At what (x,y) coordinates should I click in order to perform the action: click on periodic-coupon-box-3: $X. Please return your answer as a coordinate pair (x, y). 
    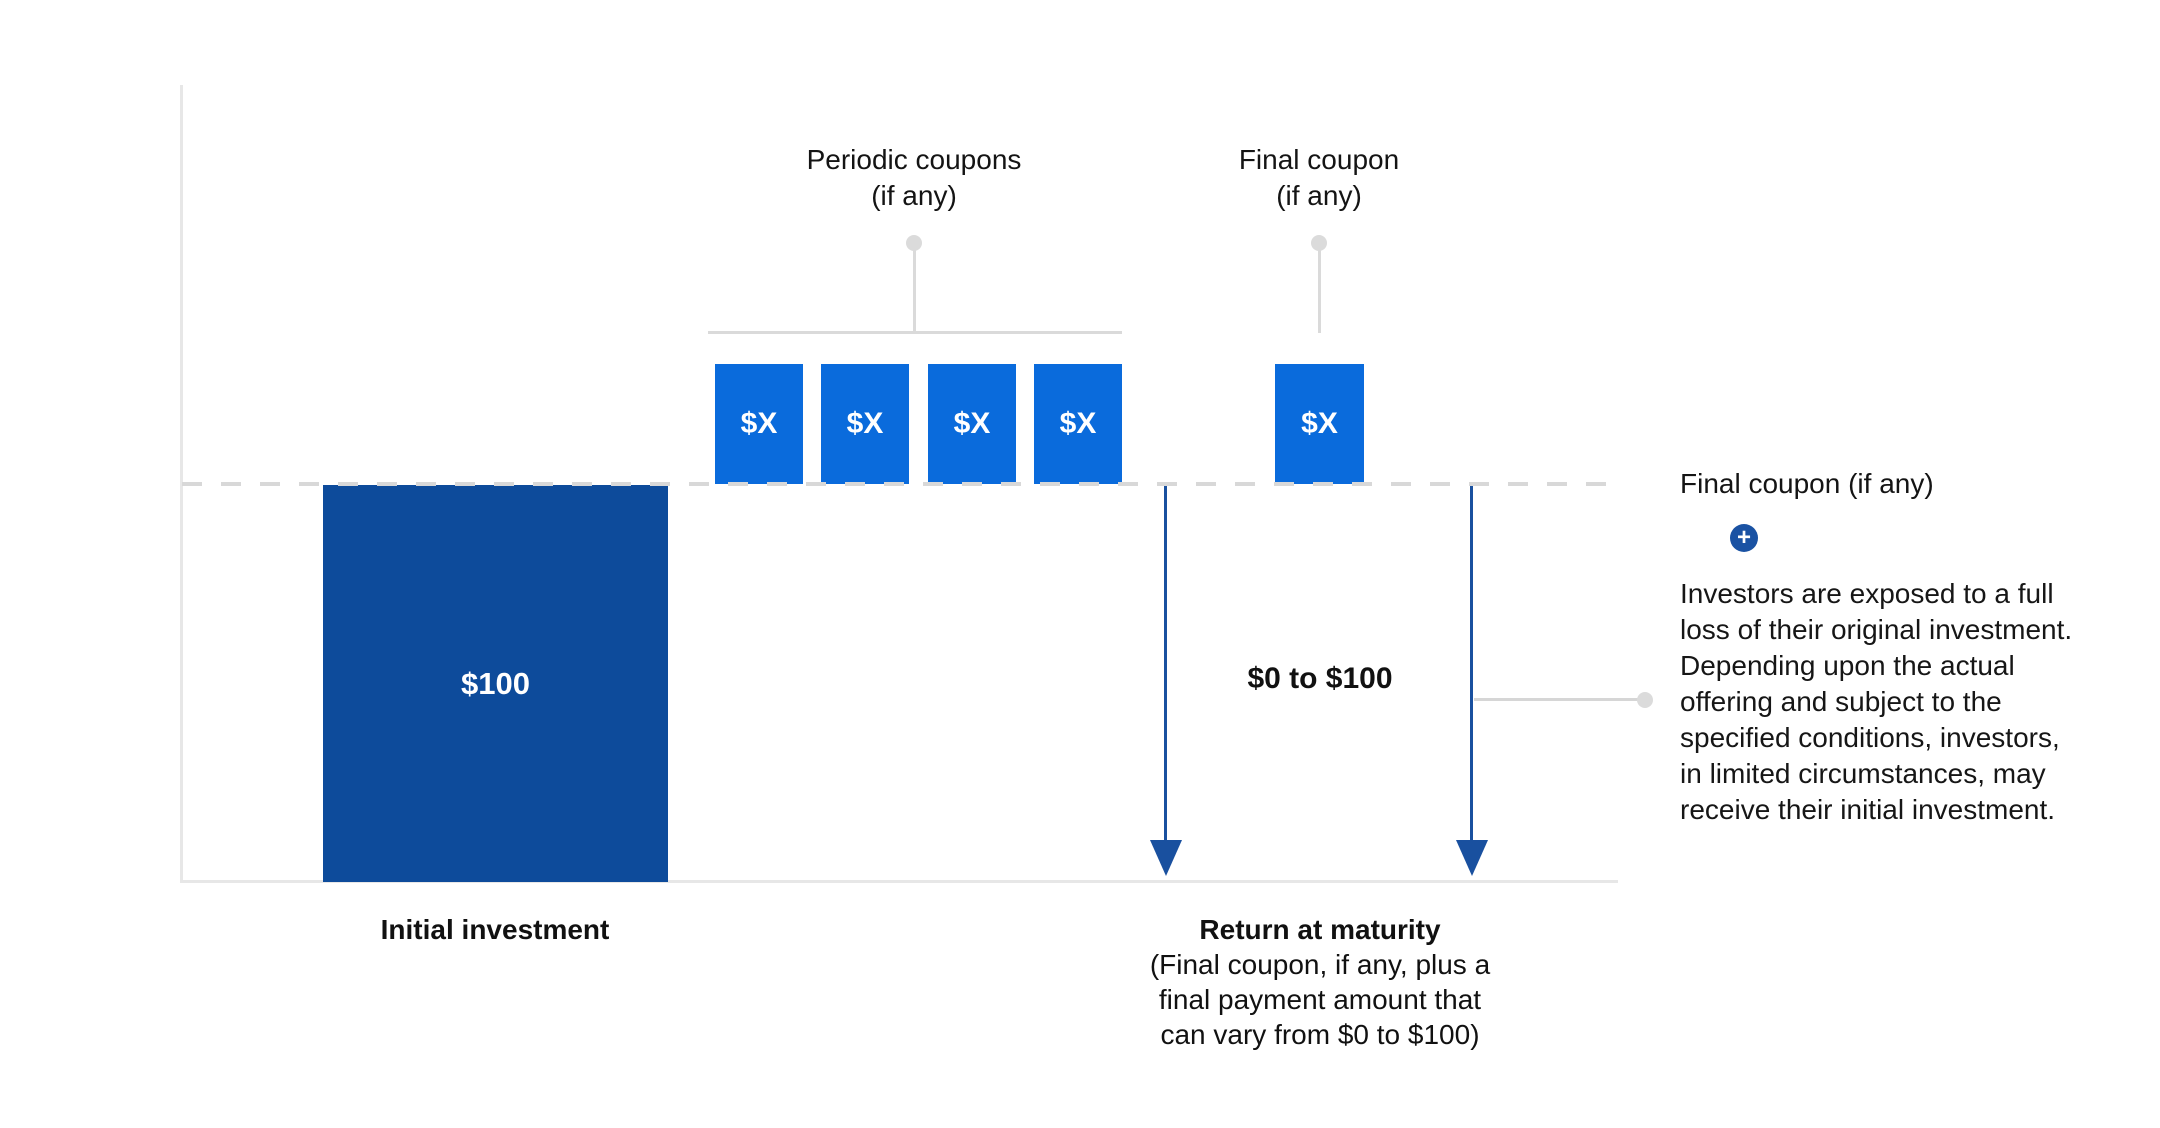
    Looking at the image, I should click on (972, 424).